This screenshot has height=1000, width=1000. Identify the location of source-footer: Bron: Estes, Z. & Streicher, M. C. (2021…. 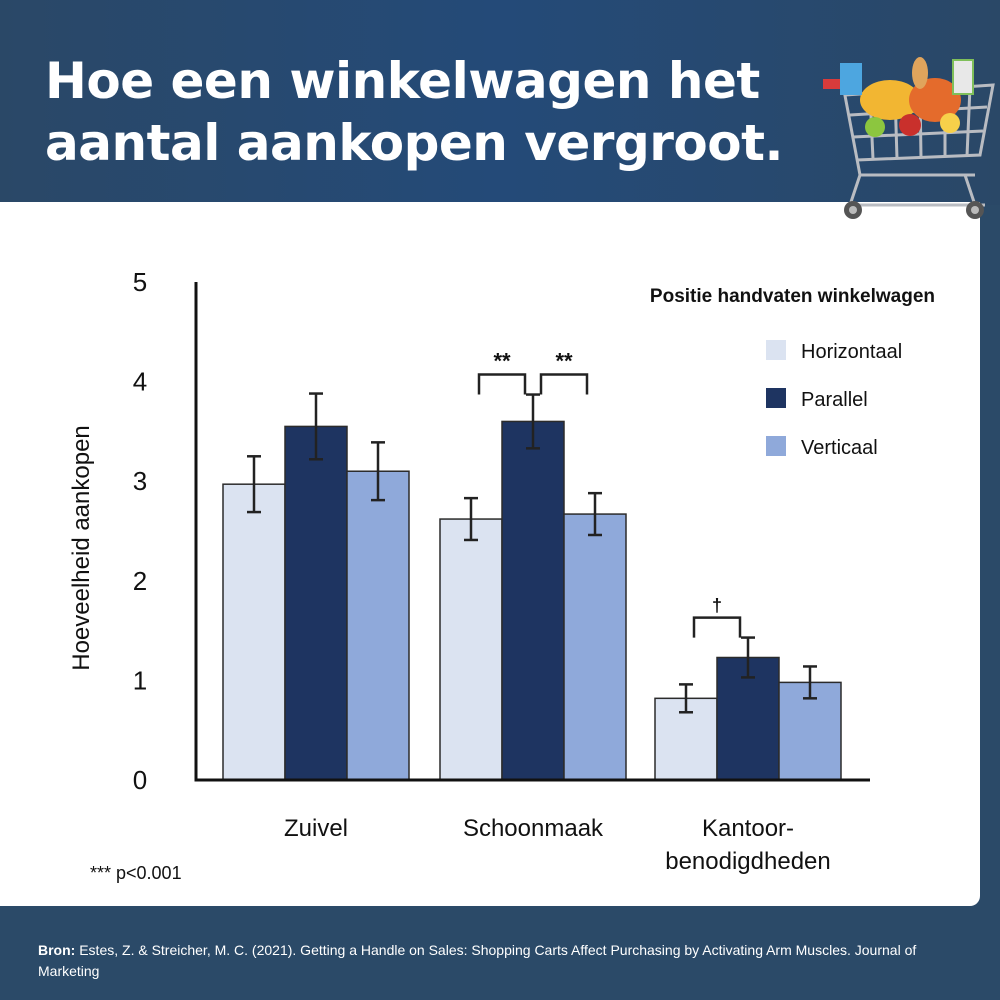
(498, 961).